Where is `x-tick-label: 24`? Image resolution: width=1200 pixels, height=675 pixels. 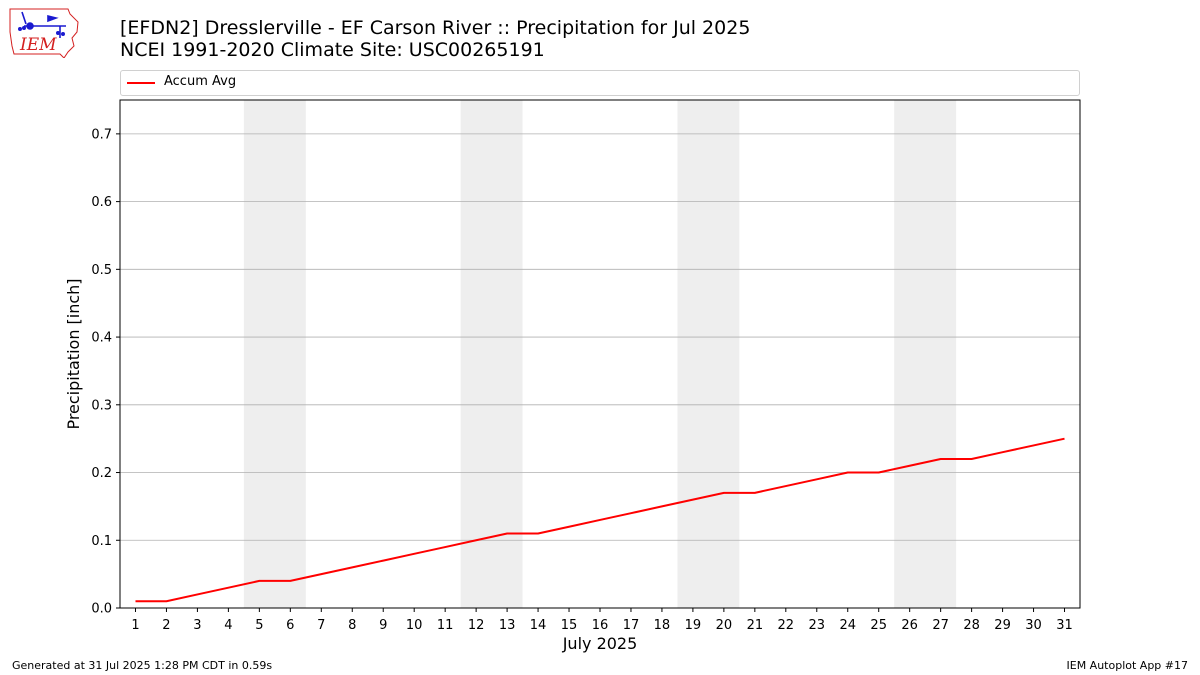 x-tick-label: 24 is located at coordinates (847, 625).